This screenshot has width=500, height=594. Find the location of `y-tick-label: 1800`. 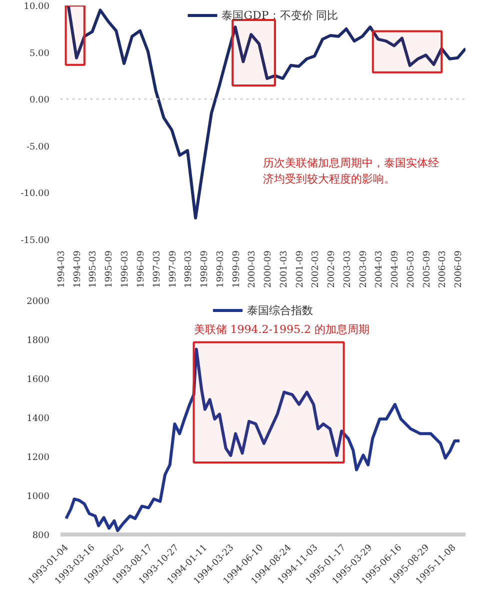

y-tick-label: 1800 is located at coordinates (38, 341).